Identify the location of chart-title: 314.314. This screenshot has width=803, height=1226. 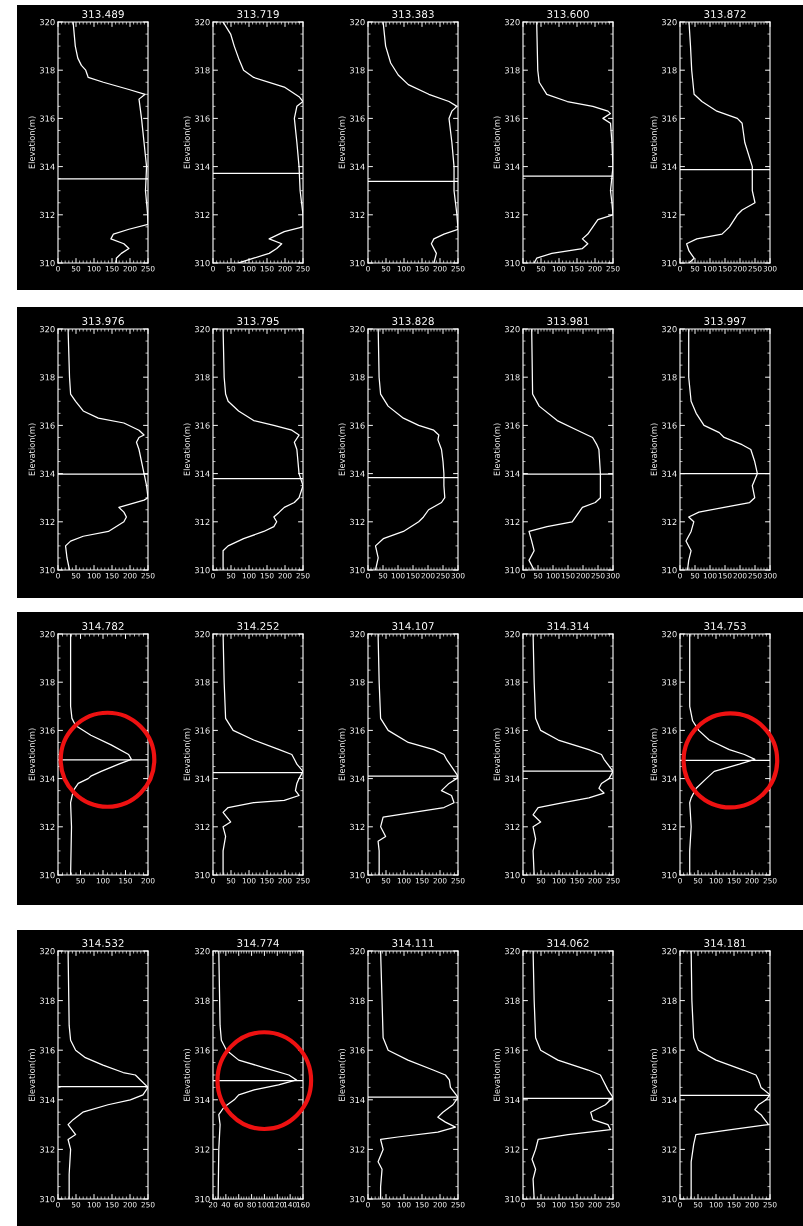
(568, 626).